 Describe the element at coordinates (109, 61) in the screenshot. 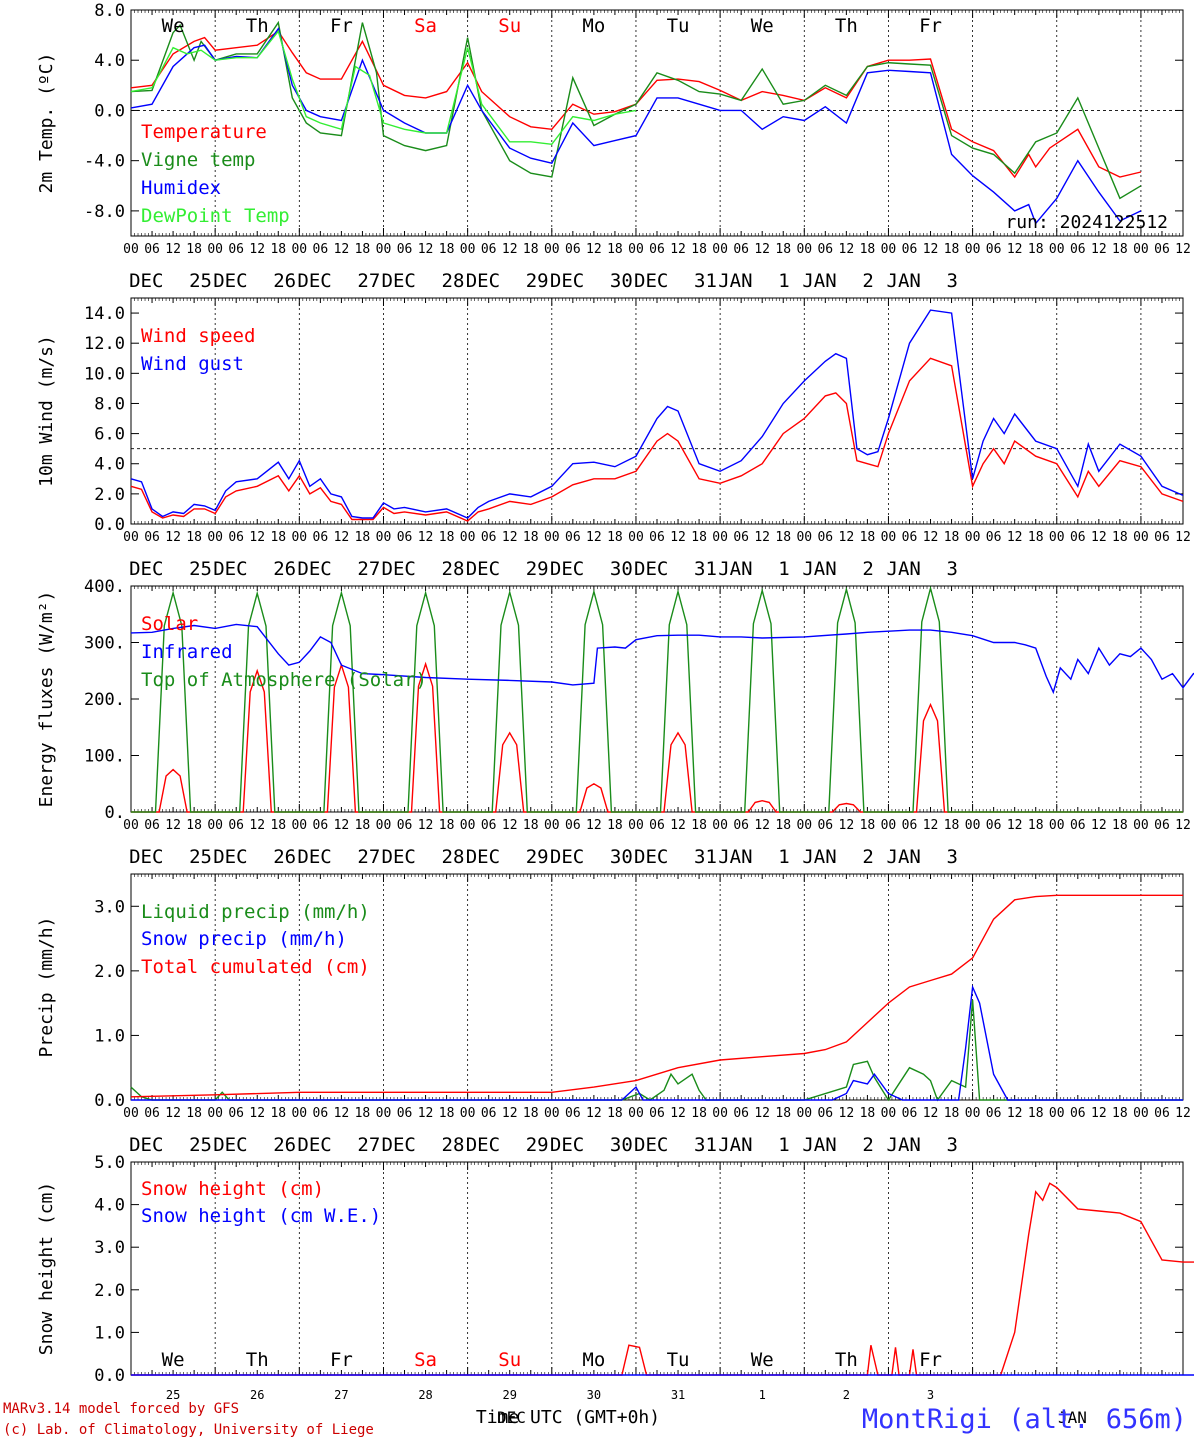

I see `y-tick-label: 4.0` at that location.